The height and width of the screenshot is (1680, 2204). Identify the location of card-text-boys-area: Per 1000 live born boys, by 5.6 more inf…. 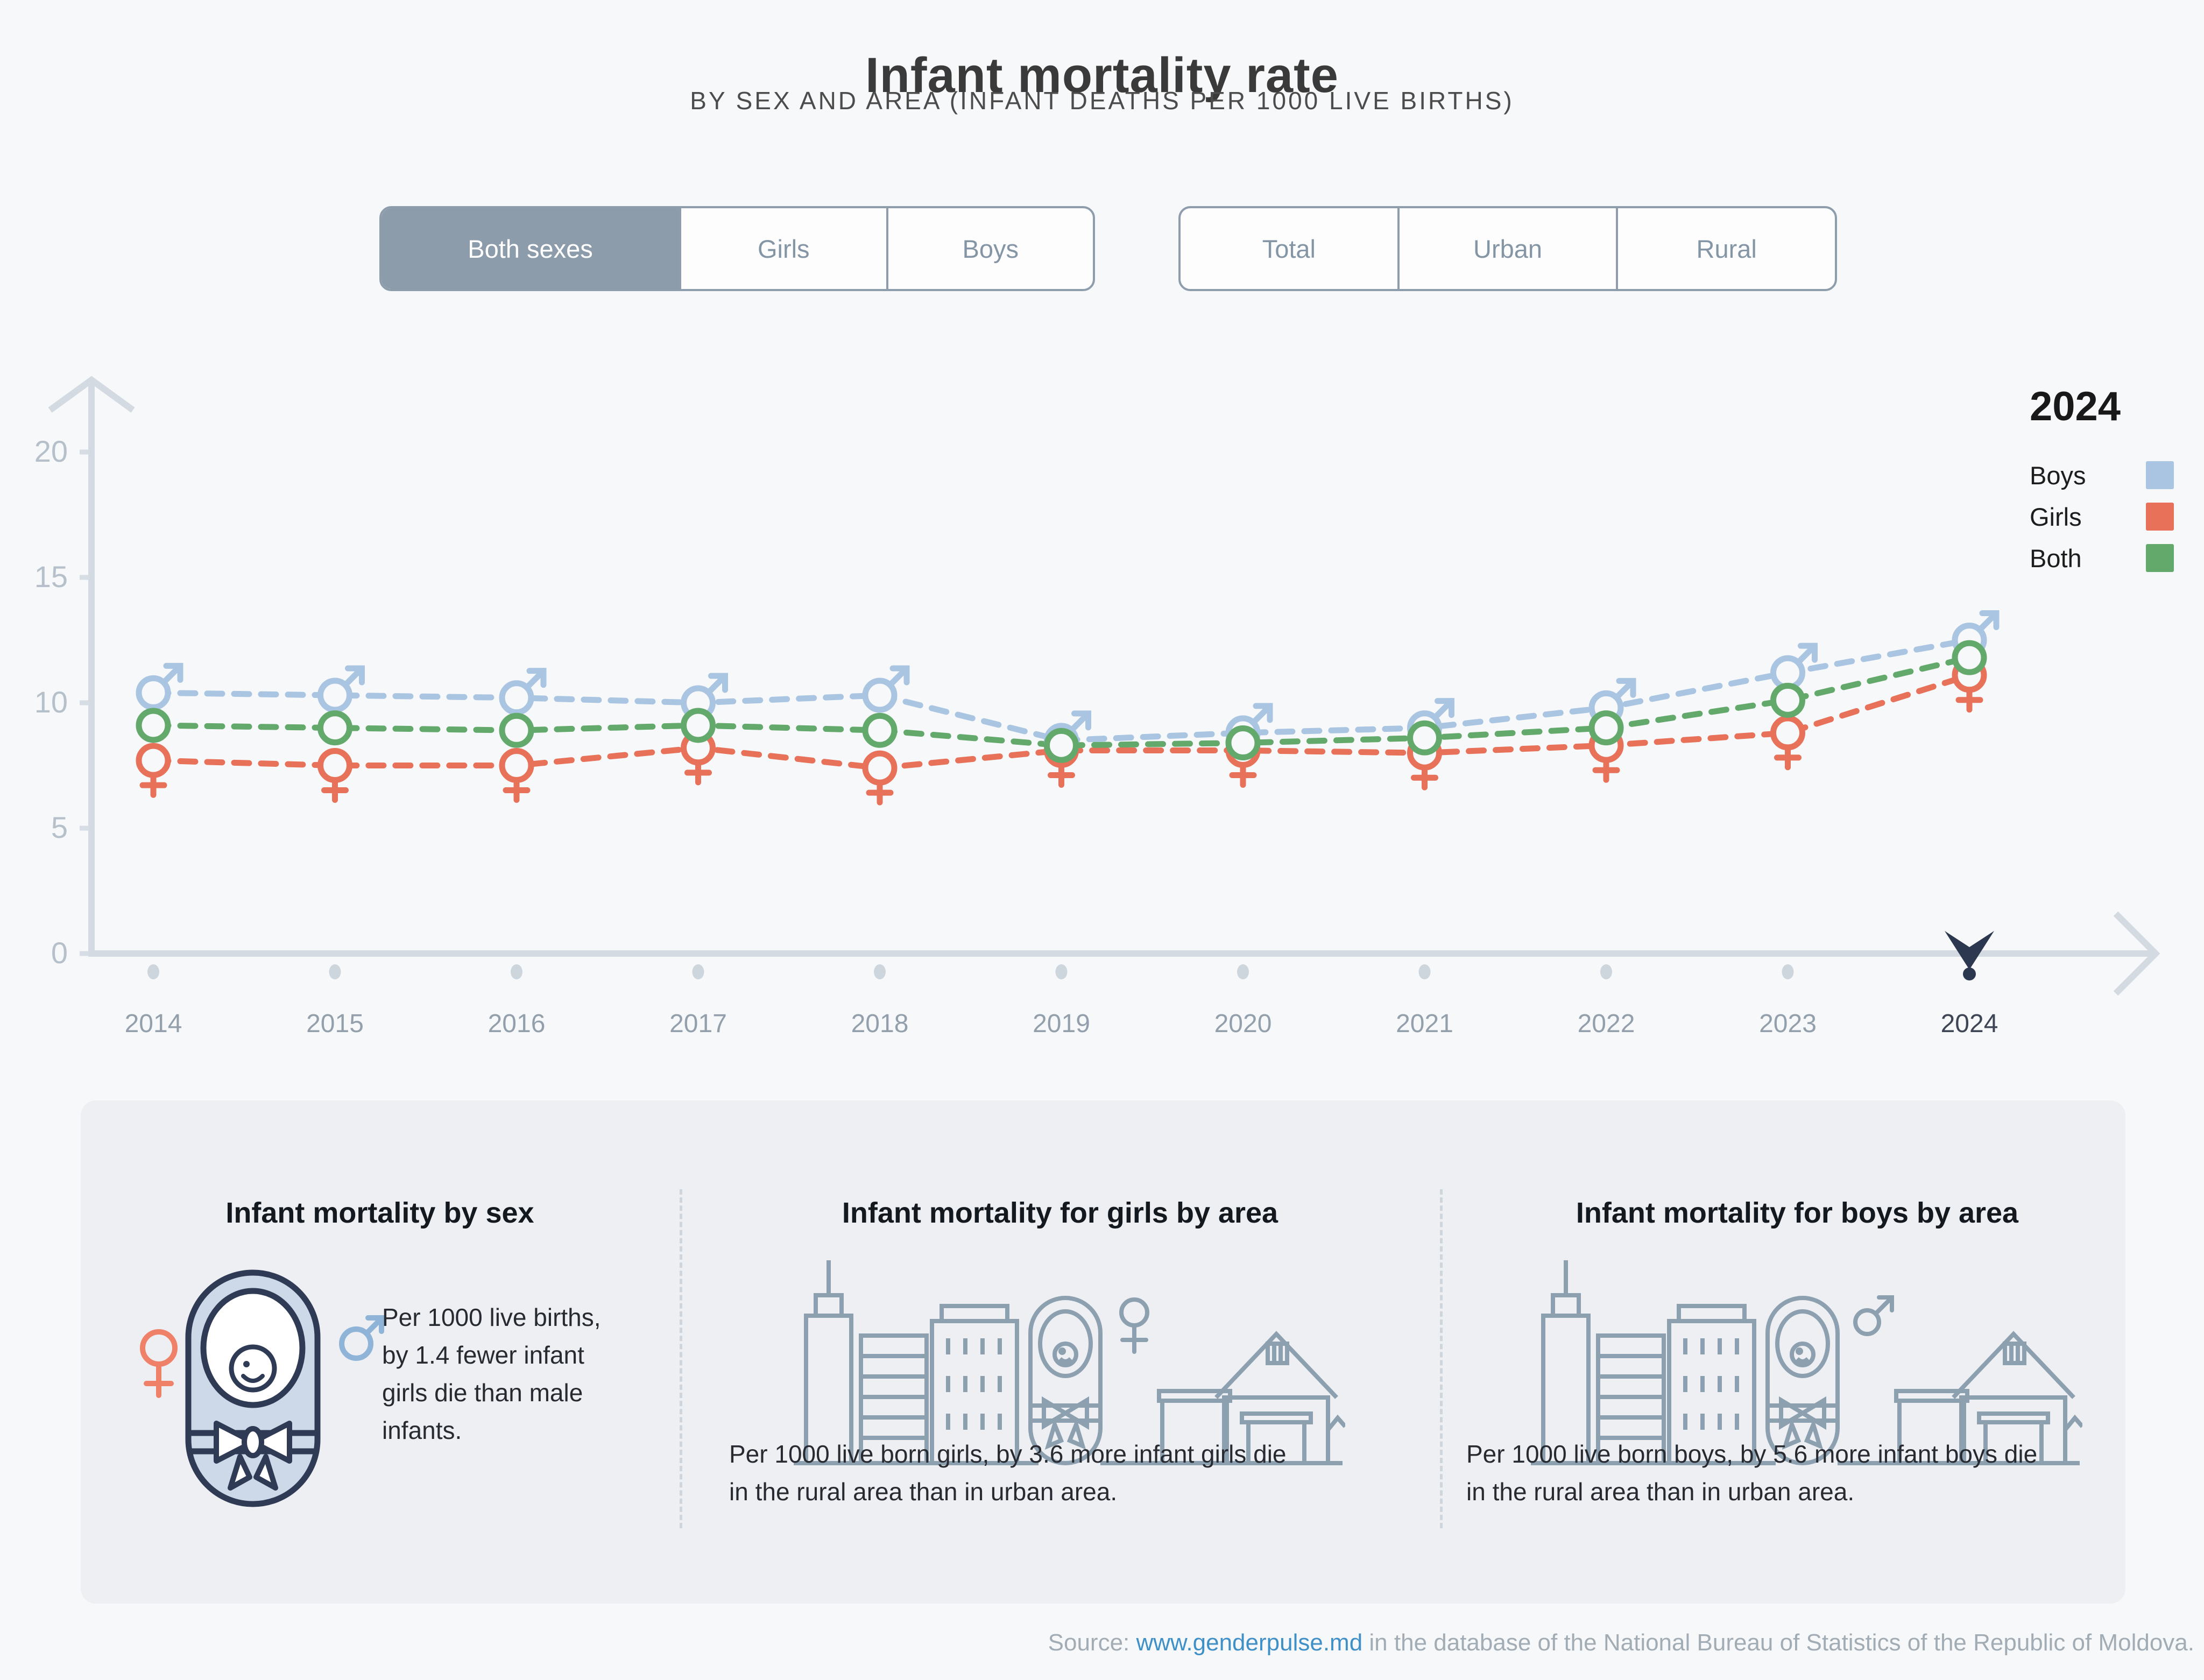
(1824, 1472).